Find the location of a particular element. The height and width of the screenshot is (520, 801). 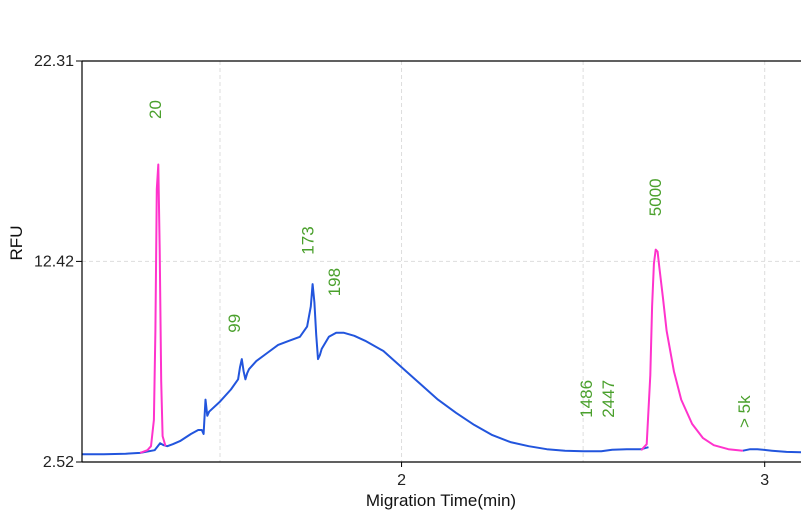

peak-label: 2447 is located at coordinates (608, 399).